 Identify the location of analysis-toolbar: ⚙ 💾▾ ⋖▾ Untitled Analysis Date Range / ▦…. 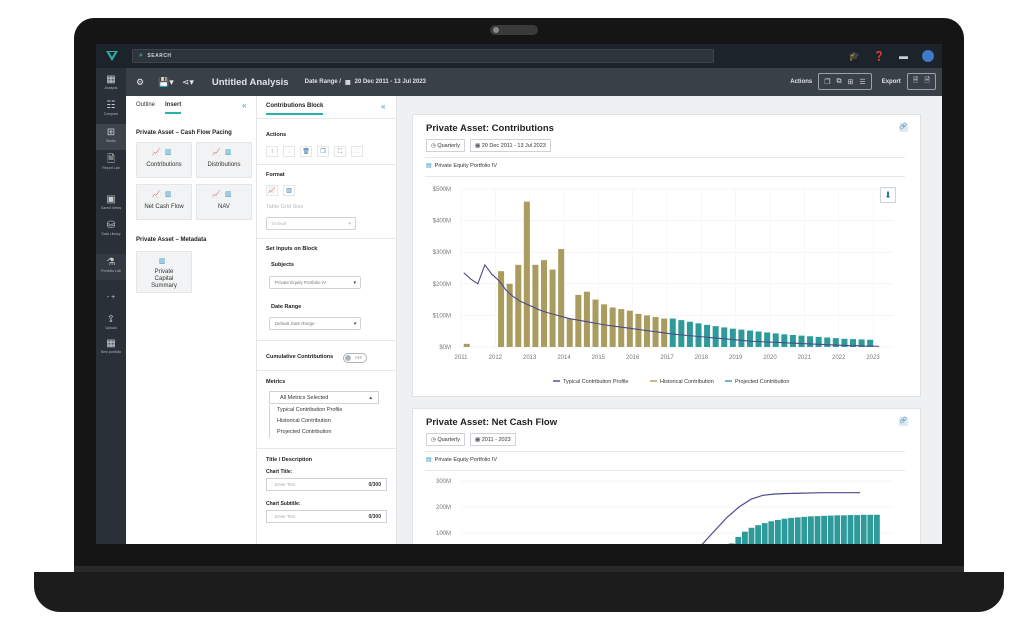
(534, 82).